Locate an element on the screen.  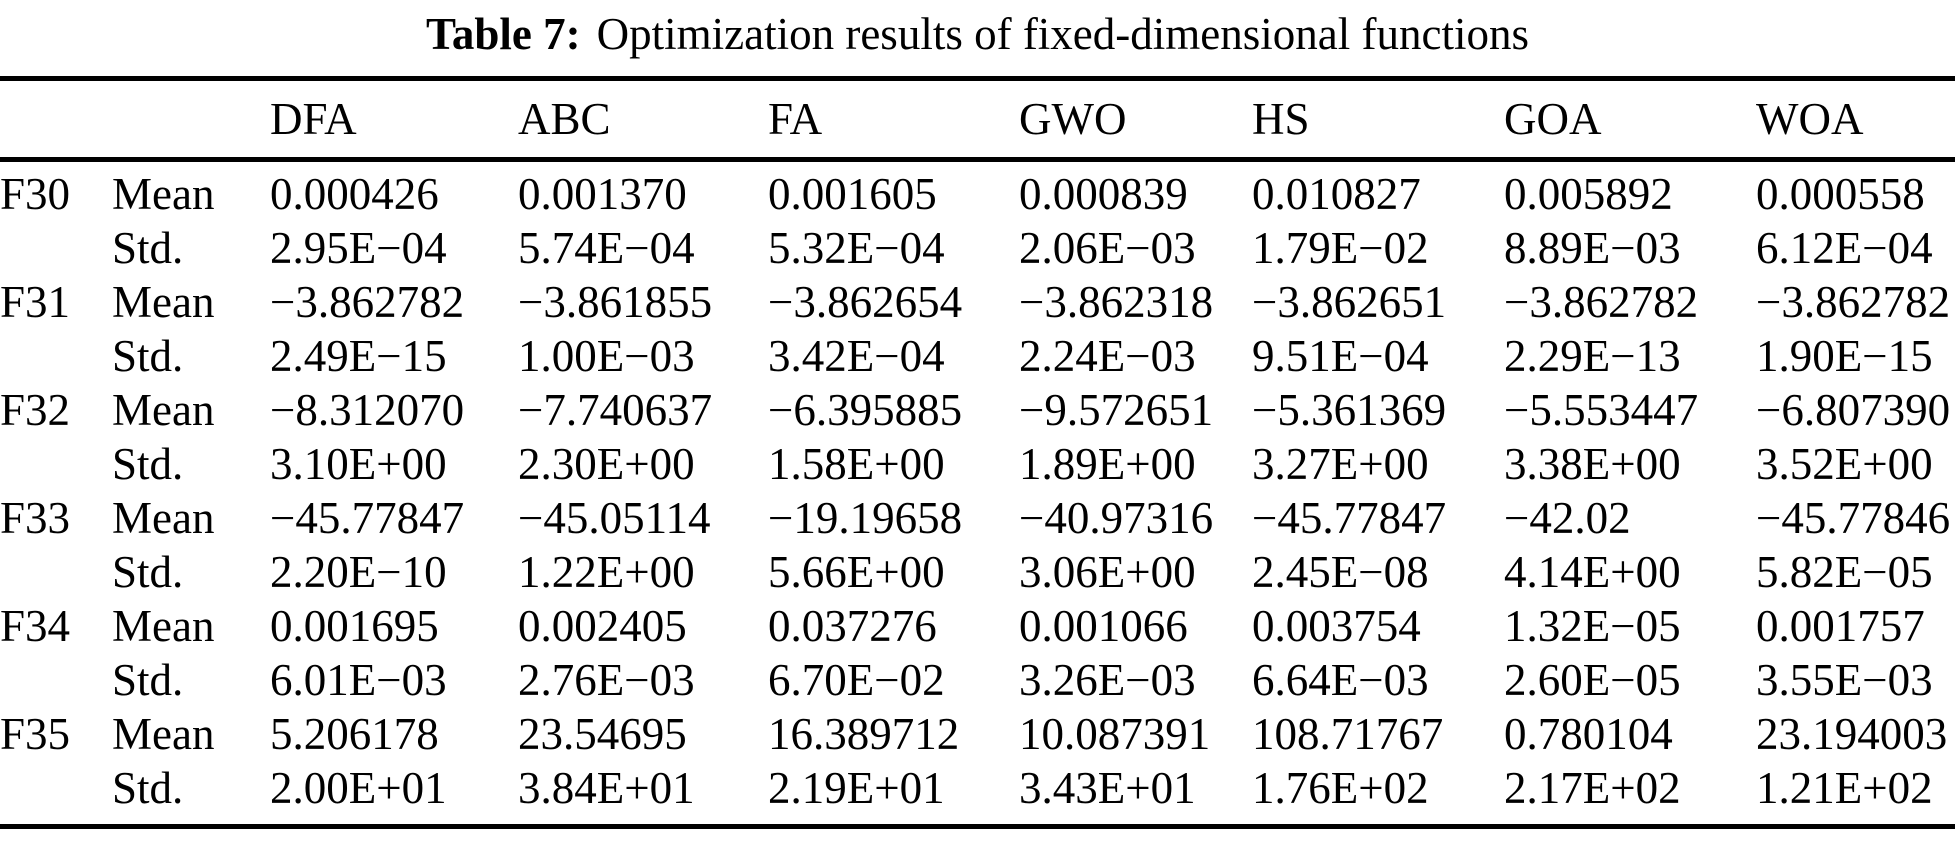
value-cell: 0.002405 is located at coordinates (602, 626).